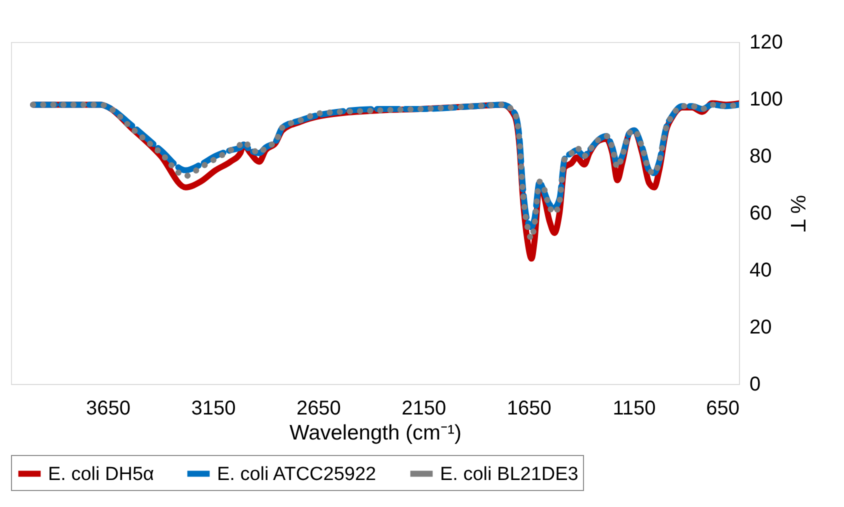  I want to click on x-tick-label: 2650, so click(318, 409).